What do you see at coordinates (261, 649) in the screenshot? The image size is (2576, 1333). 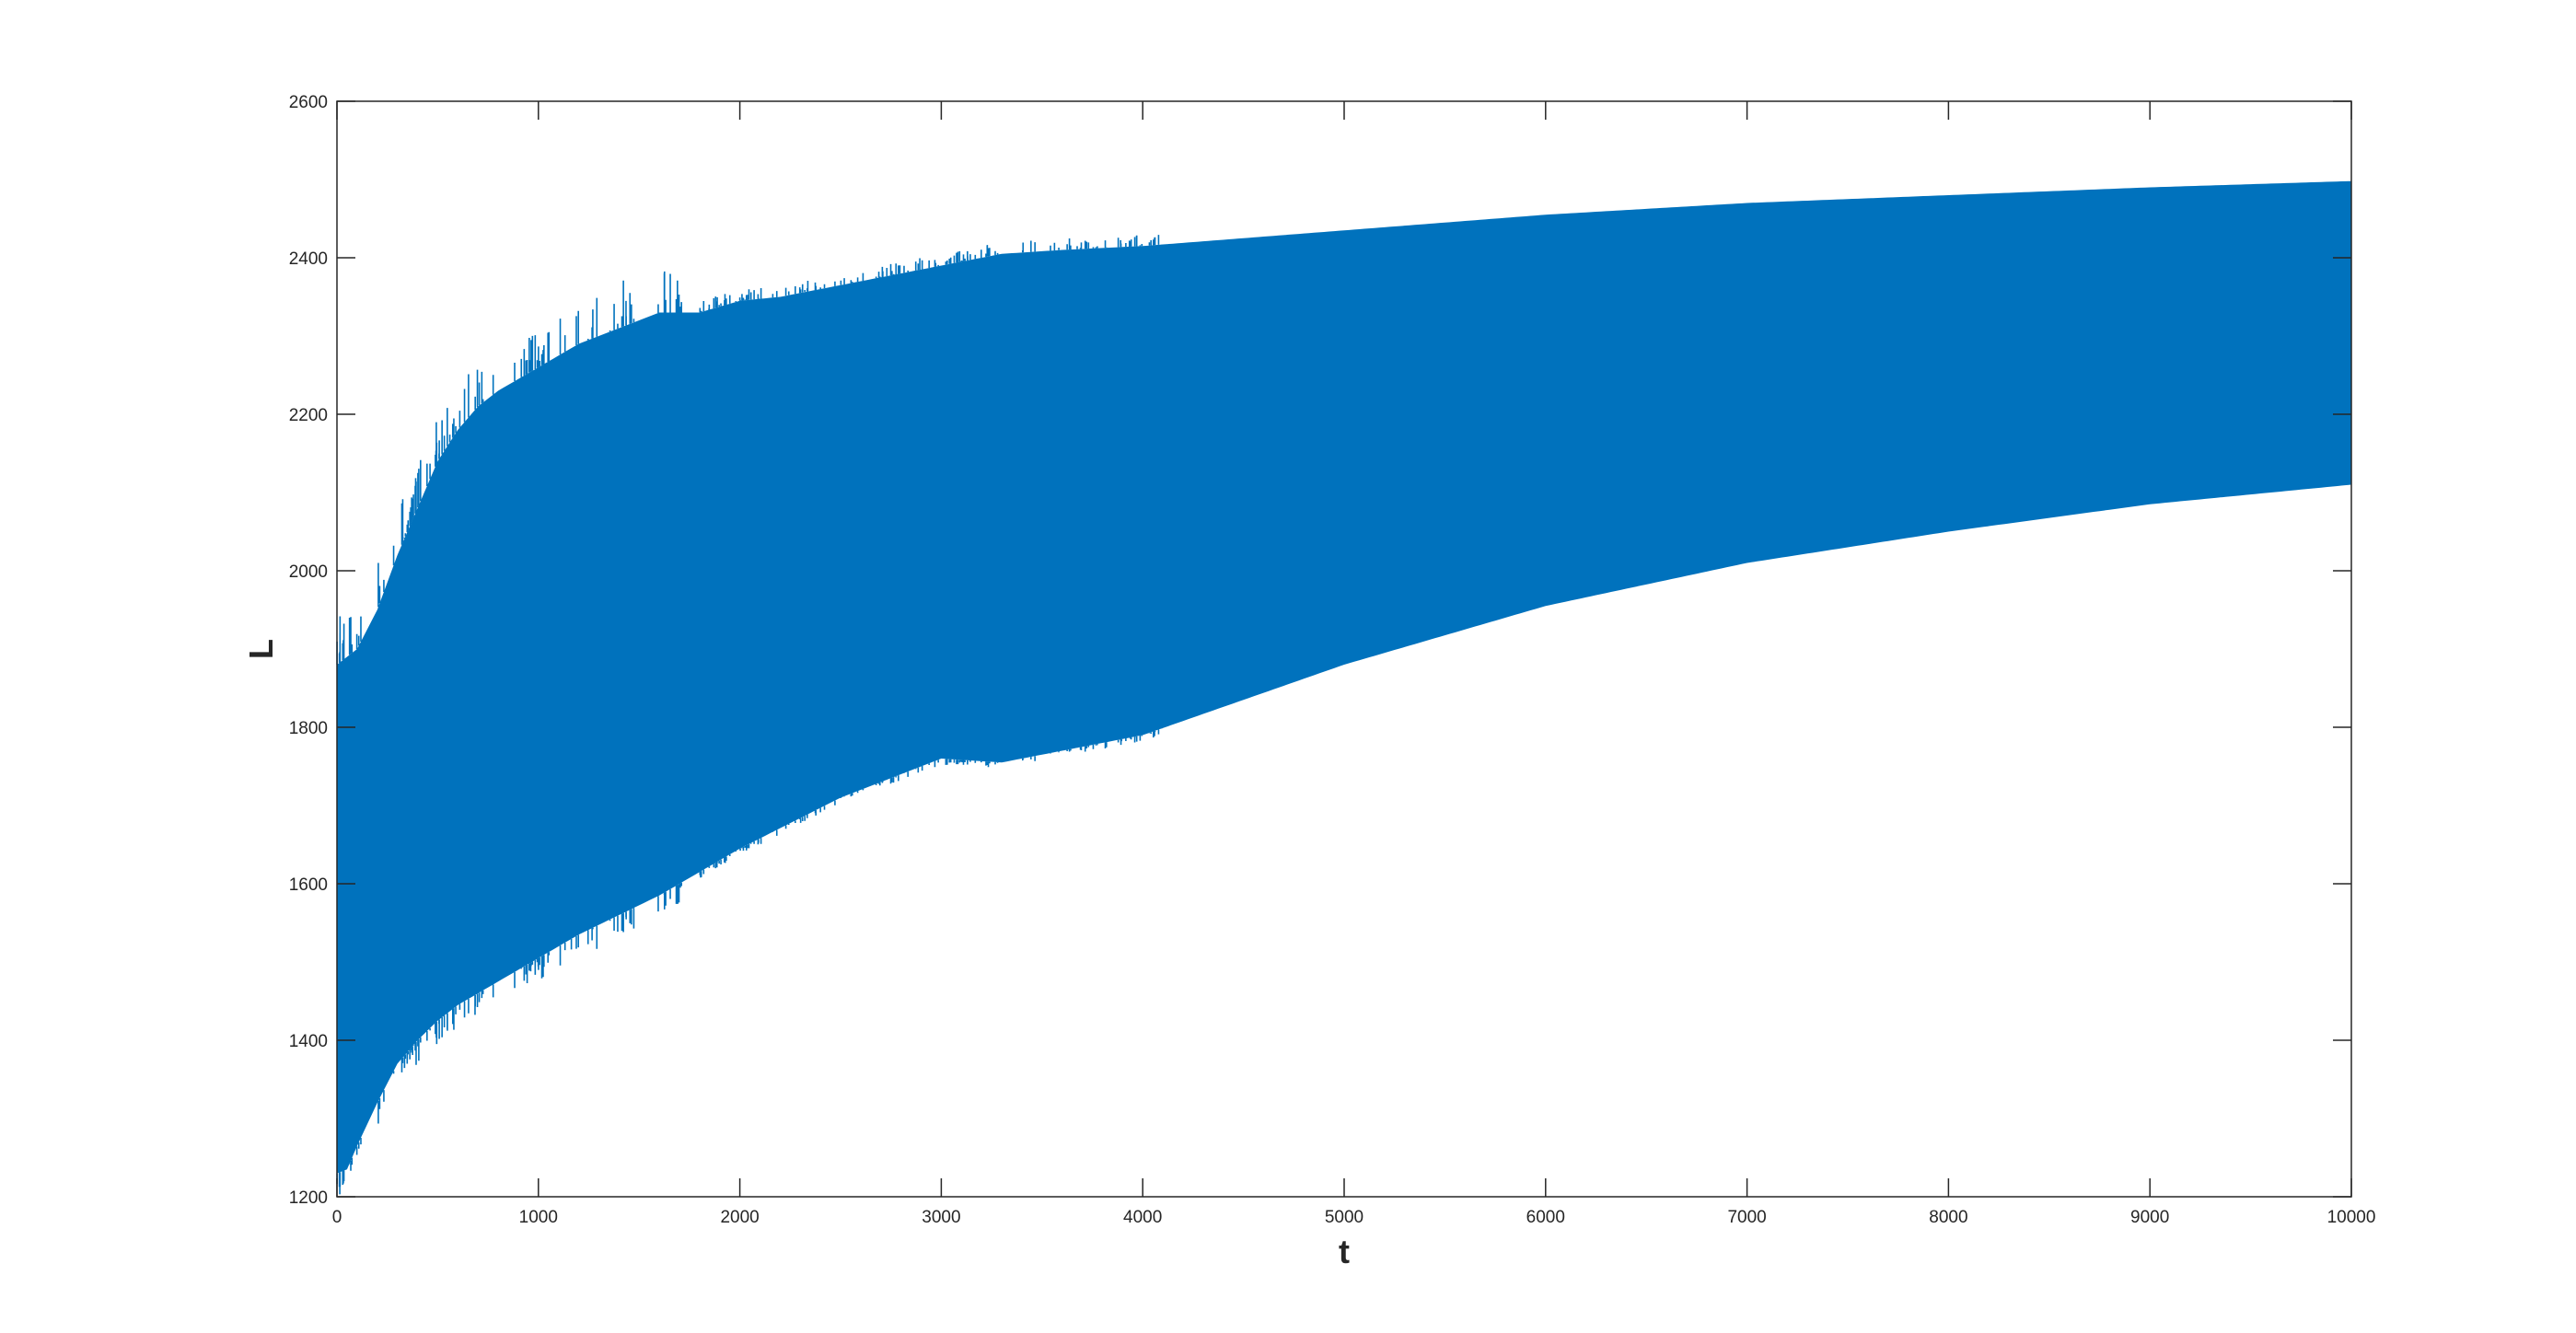 I see `y-axis-title: L` at bounding box center [261, 649].